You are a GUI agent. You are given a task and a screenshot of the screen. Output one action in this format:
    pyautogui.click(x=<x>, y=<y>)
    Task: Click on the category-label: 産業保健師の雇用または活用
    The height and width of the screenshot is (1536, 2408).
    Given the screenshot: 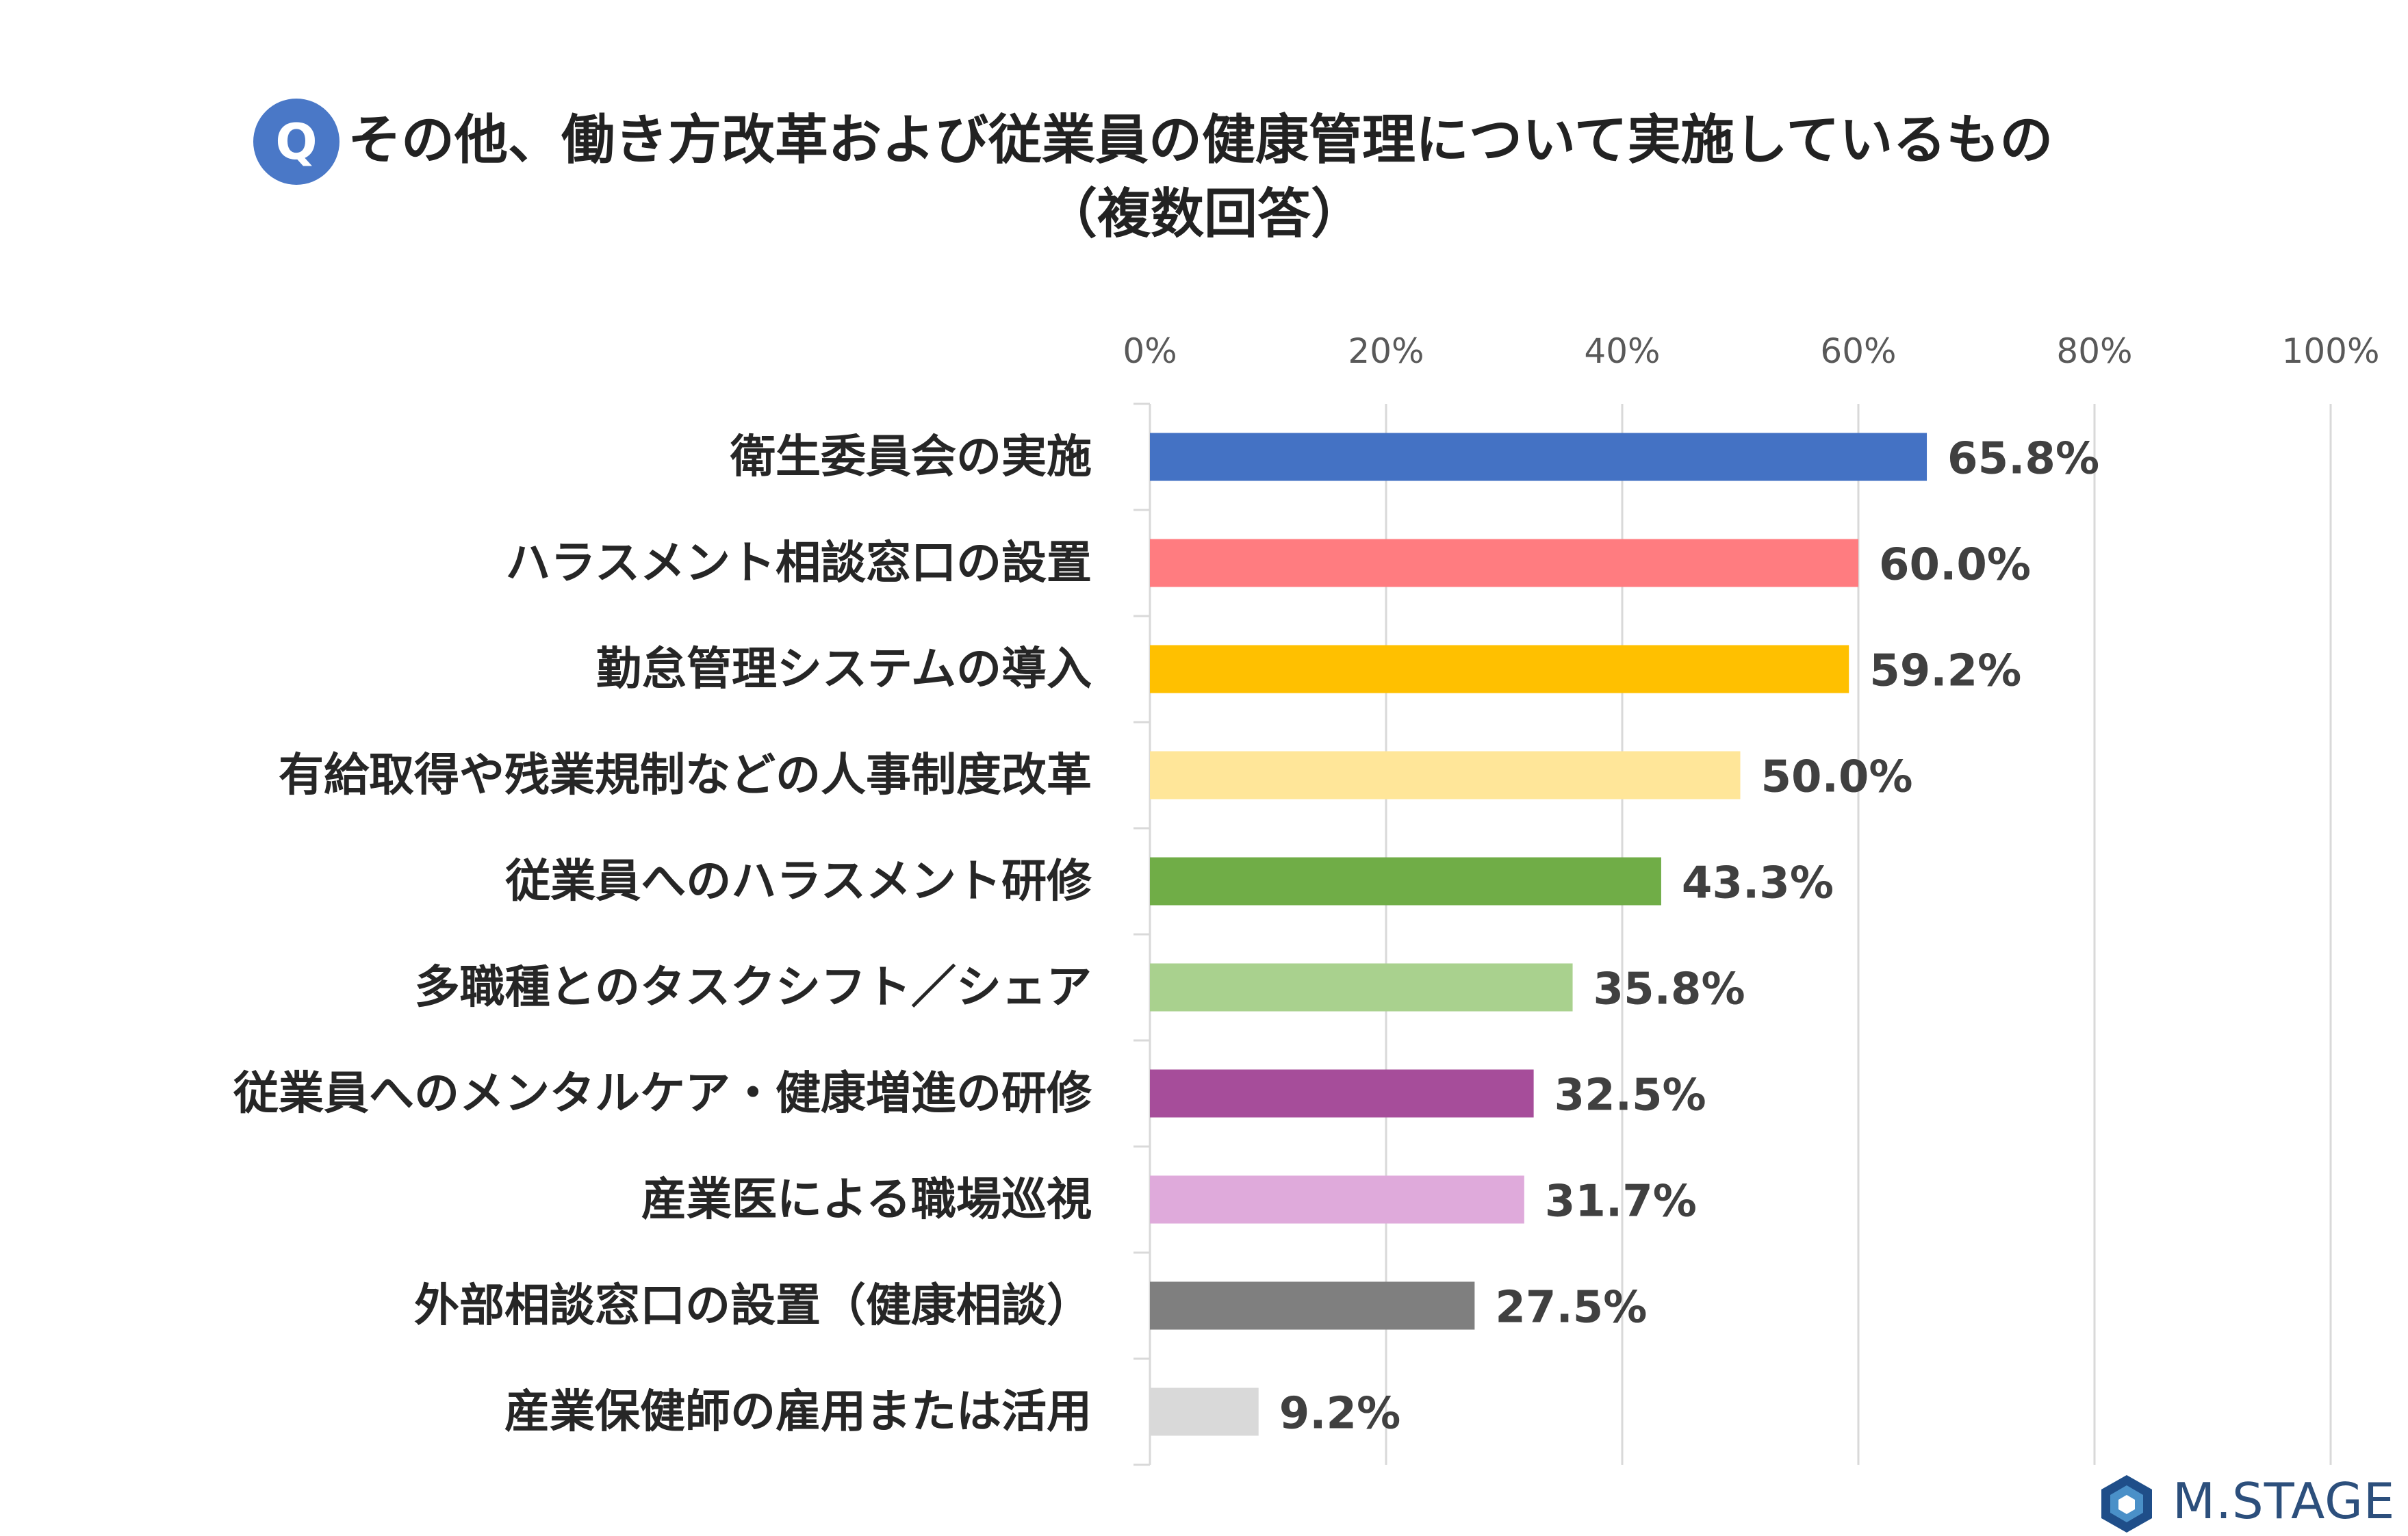 What is the action you would take?
    pyautogui.click(x=798, y=1411)
    